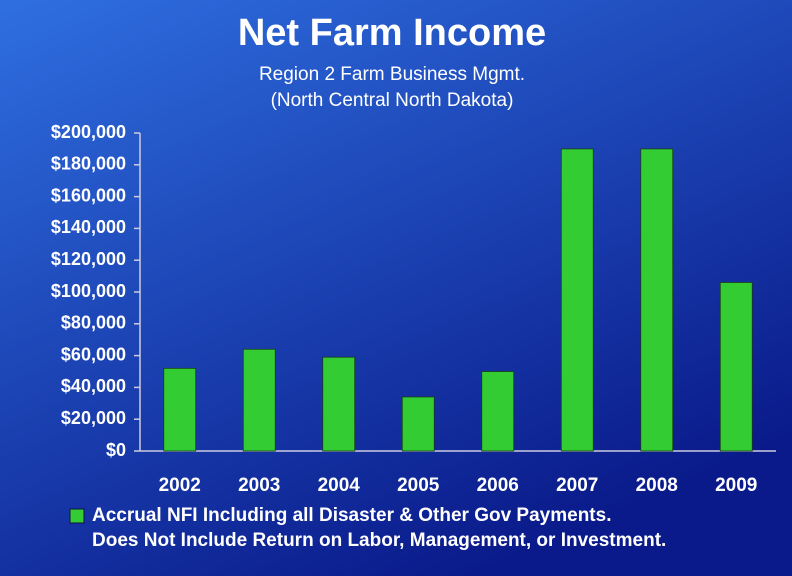 This screenshot has width=792, height=576. Describe the element at coordinates (88, 227) in the screenshot. I see `y-tick-label: $140,000` at that location.